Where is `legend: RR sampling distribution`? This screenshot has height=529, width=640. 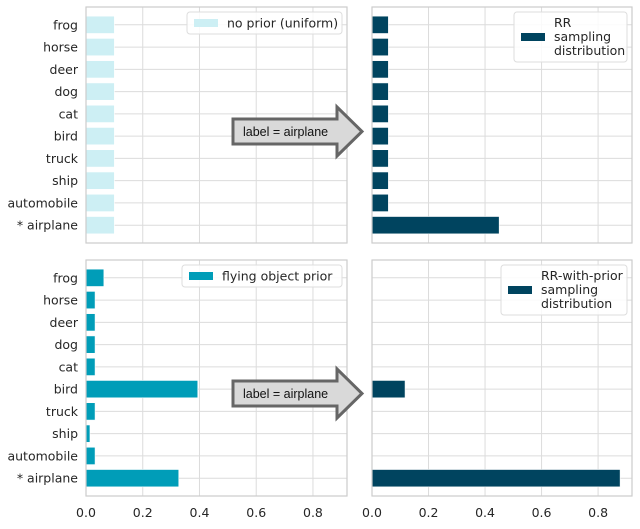 legend: RR sampling distribution is located at coordinates (570, 37).